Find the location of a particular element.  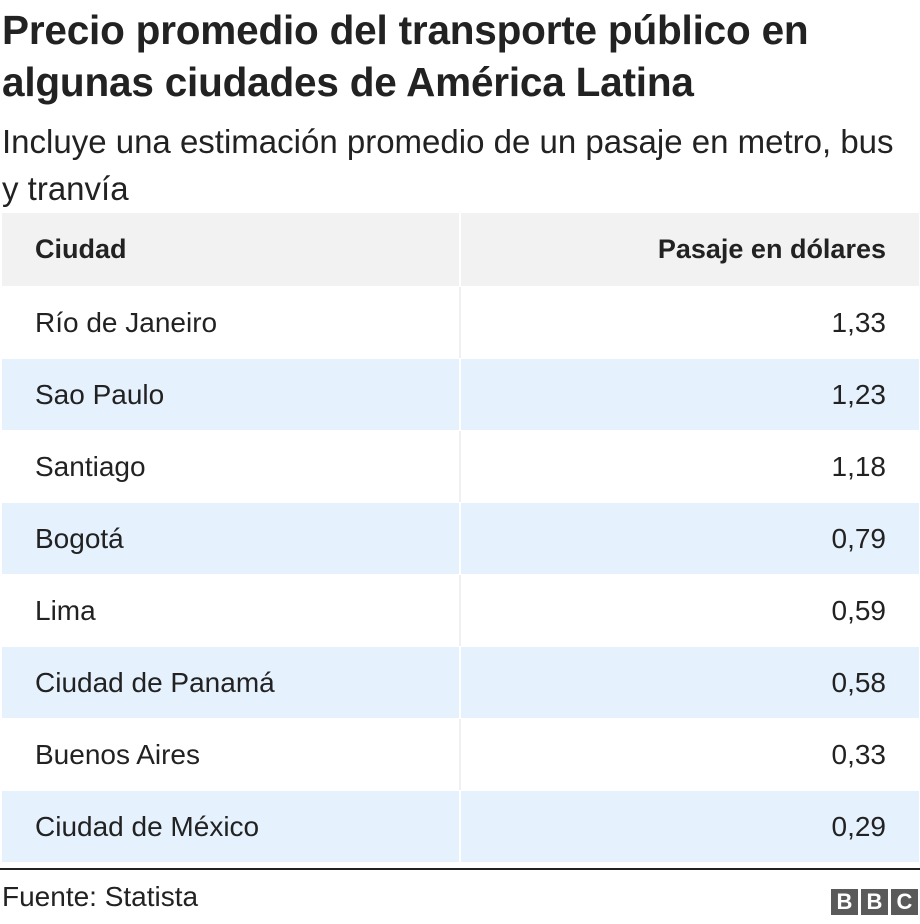

footer-rule is located at coordinates (460, 869).